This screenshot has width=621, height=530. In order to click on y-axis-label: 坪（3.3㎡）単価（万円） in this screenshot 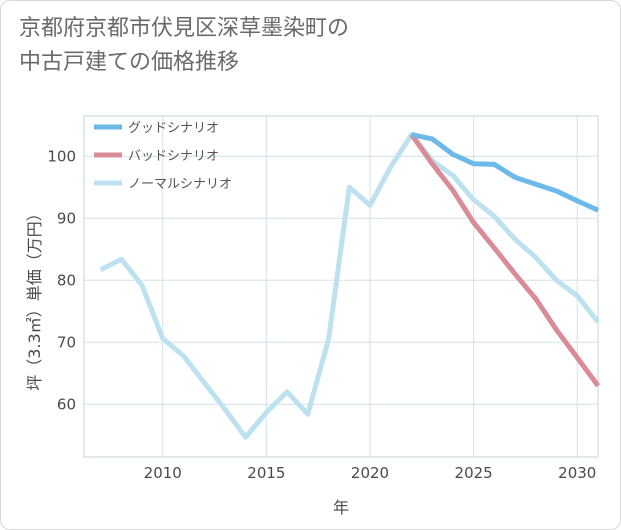, I will do `click(34, 297)`.